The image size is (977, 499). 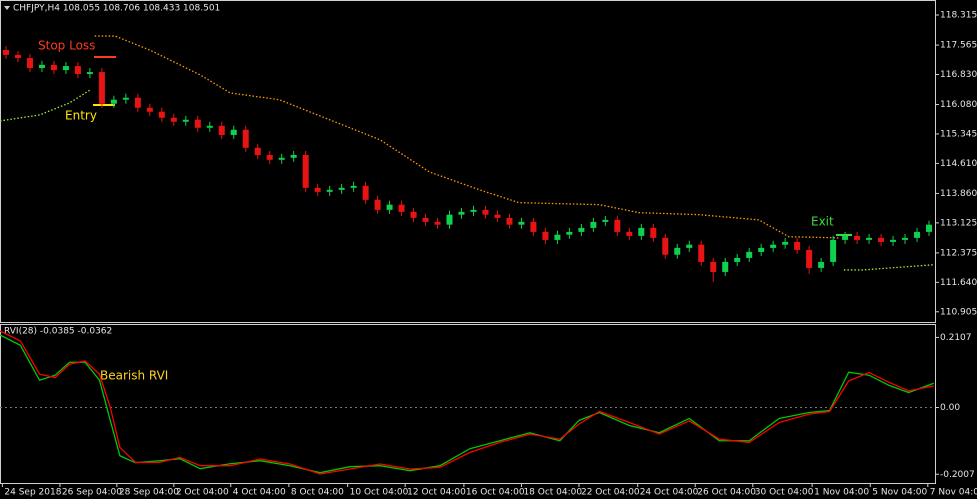 What do you see at coordinates (610, 493) in the screenshot?
I see `x-tick-label: 22 Oct 04:00` at bounding box center [610, 493].